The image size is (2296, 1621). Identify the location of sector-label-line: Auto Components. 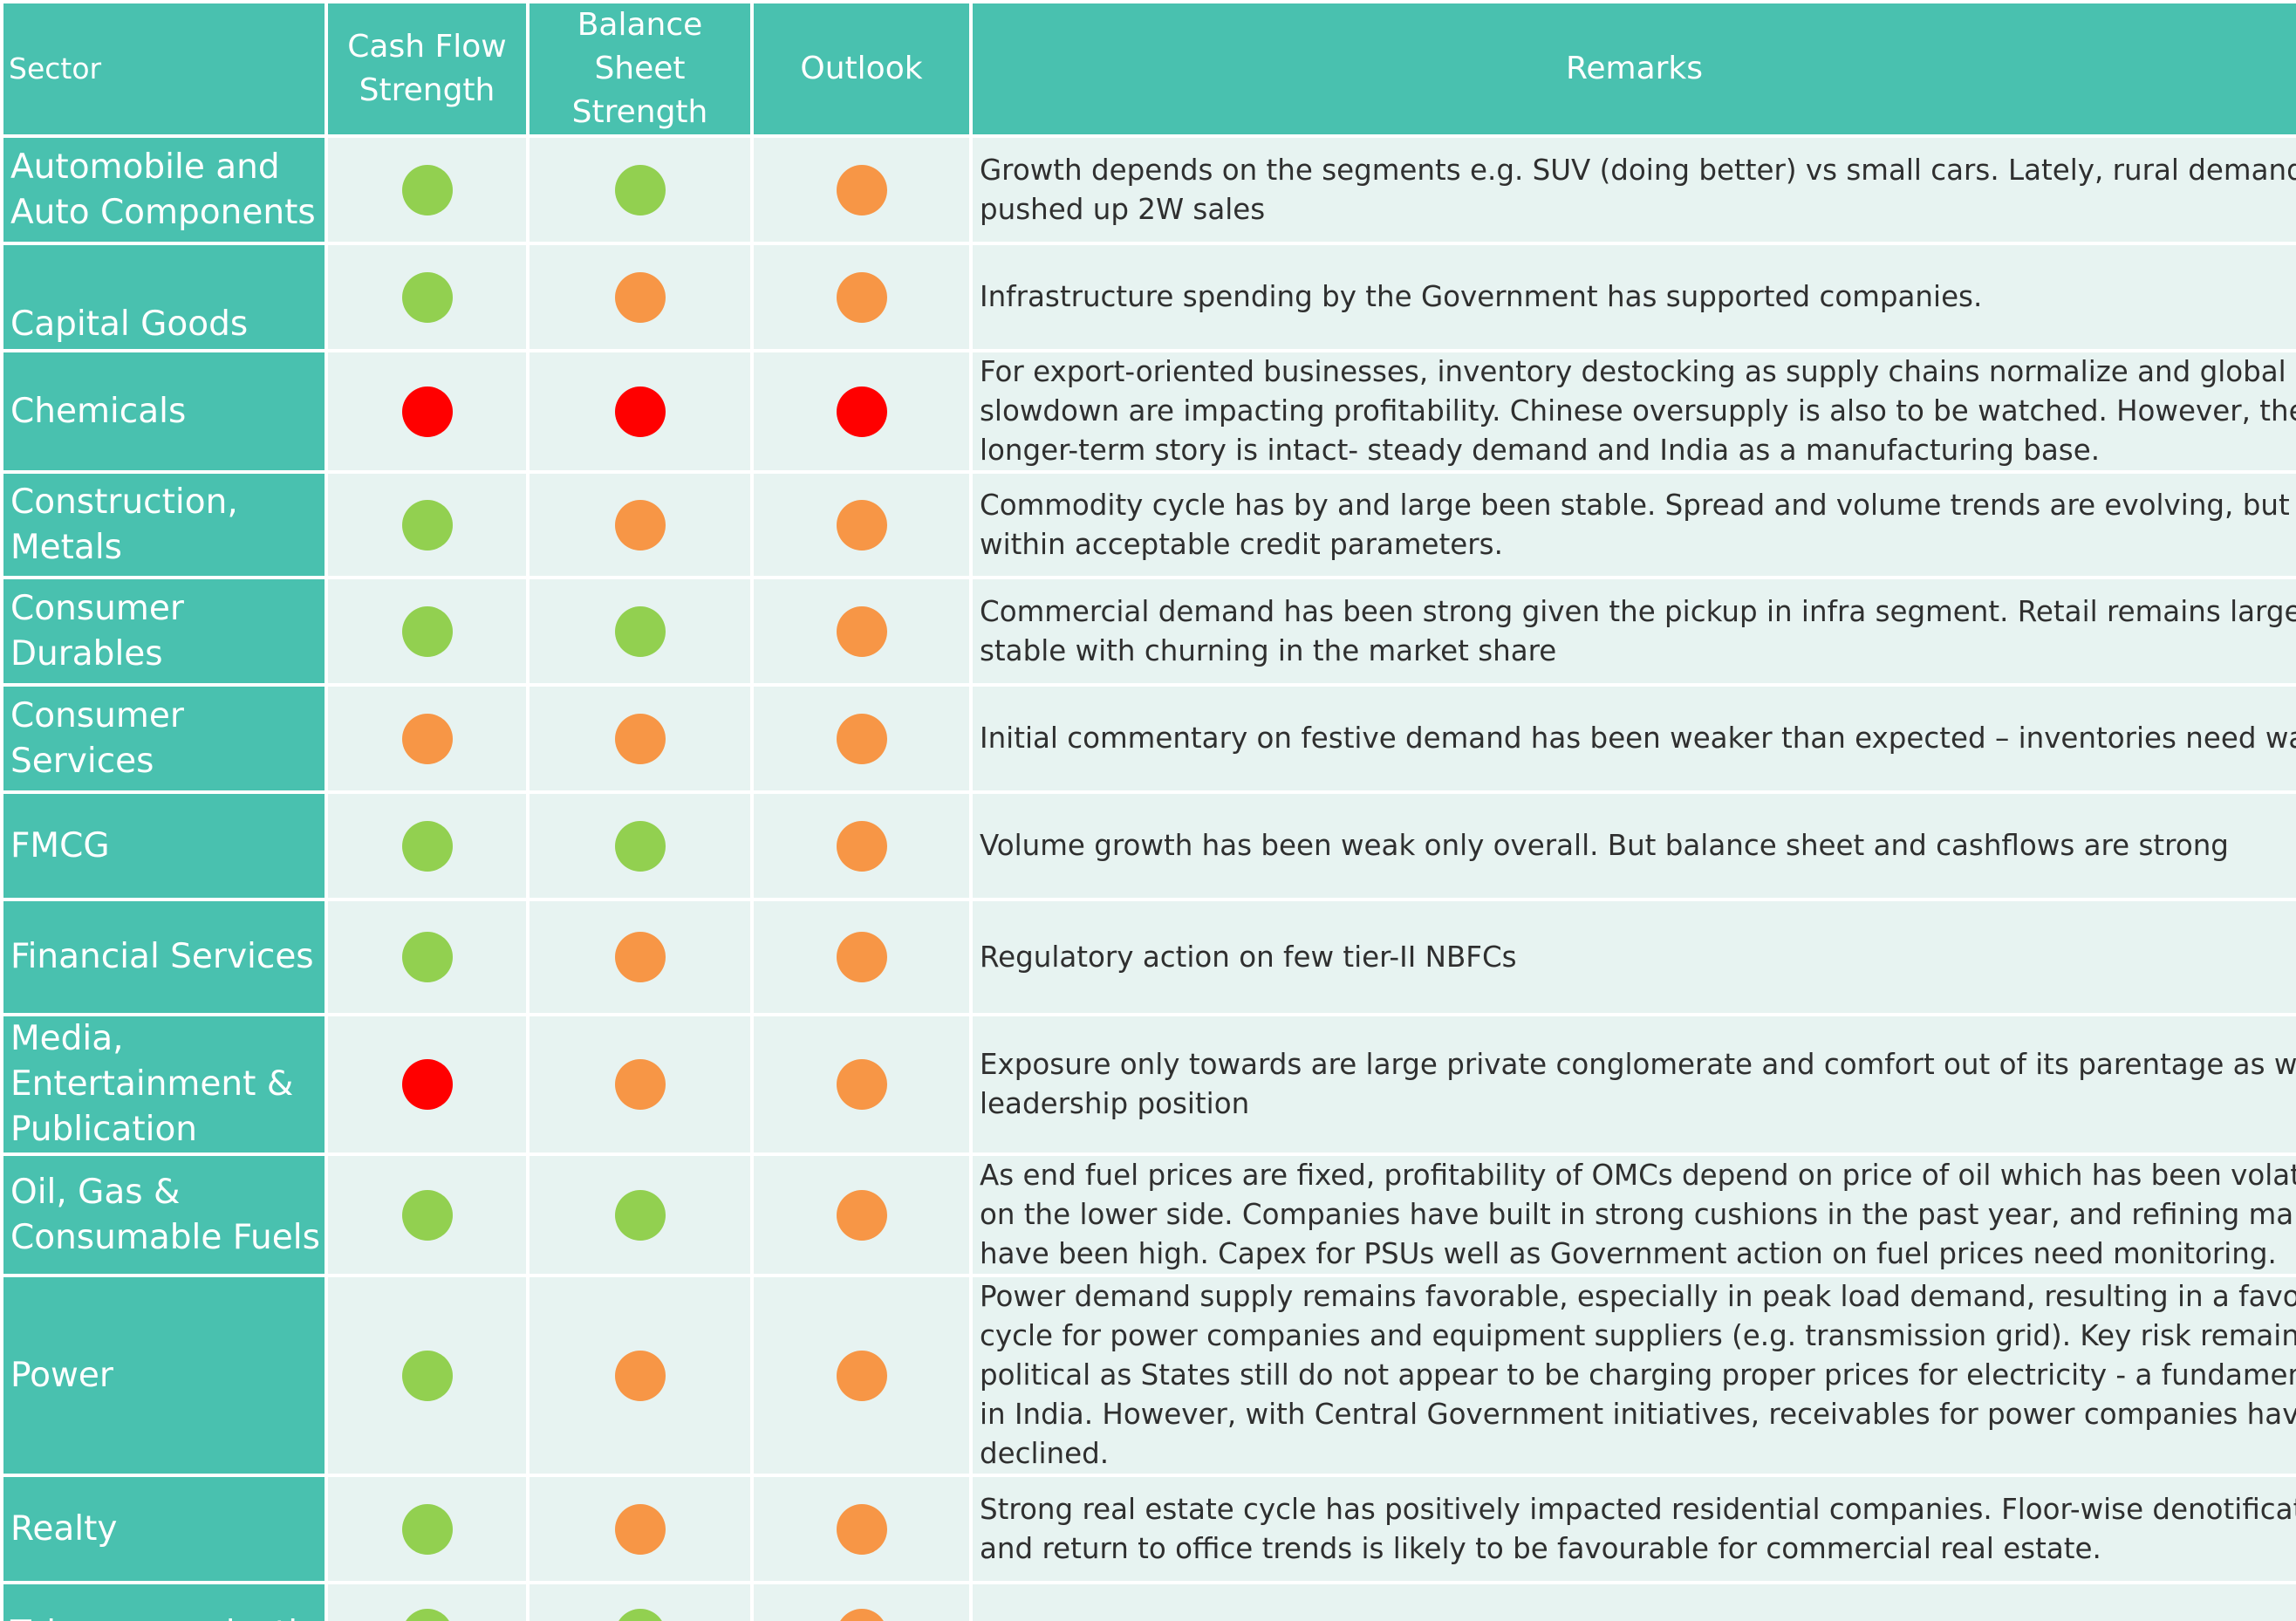
(163, 212).